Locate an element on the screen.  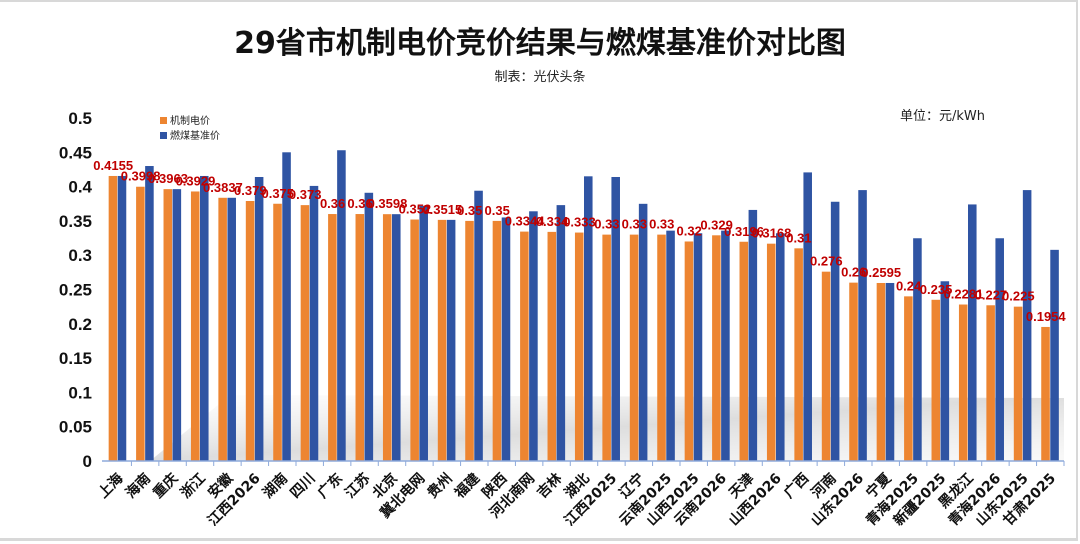
data-label: 0.2281 is located at coordinates (964, 294).